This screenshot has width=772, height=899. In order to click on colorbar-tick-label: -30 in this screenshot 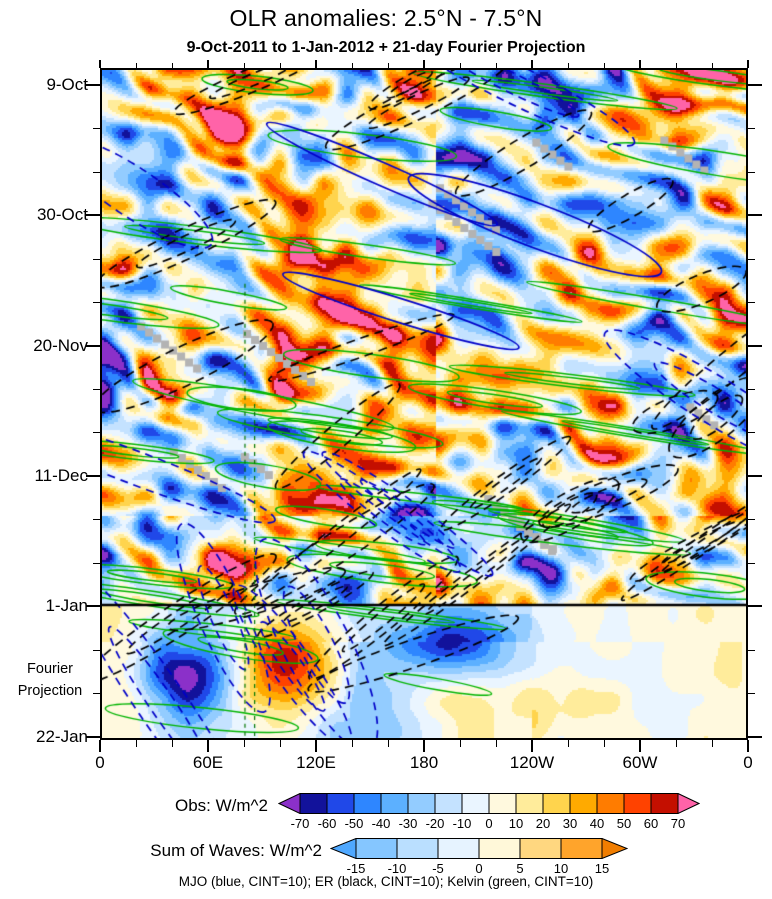, I will do `click(408, 823)`.